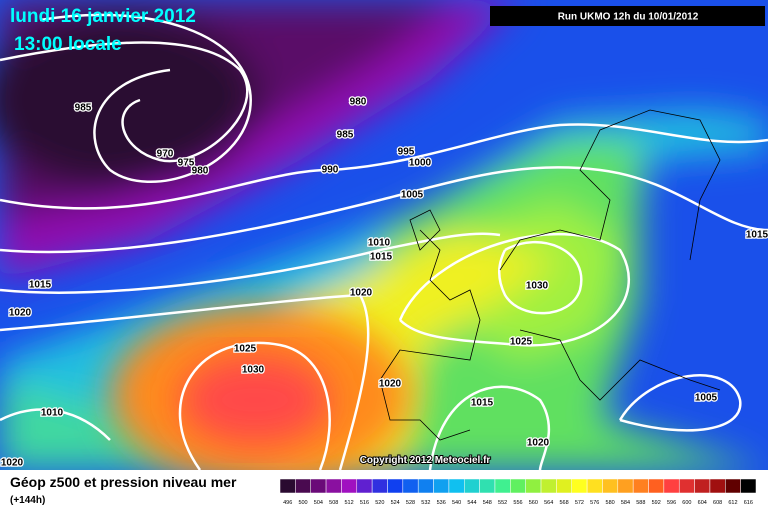 This screenshot has height=512, width=768. What do you see at coordinates (717, 503) in the screenshot?
I see `legend-label: 608` at bounding box center [717, 503].